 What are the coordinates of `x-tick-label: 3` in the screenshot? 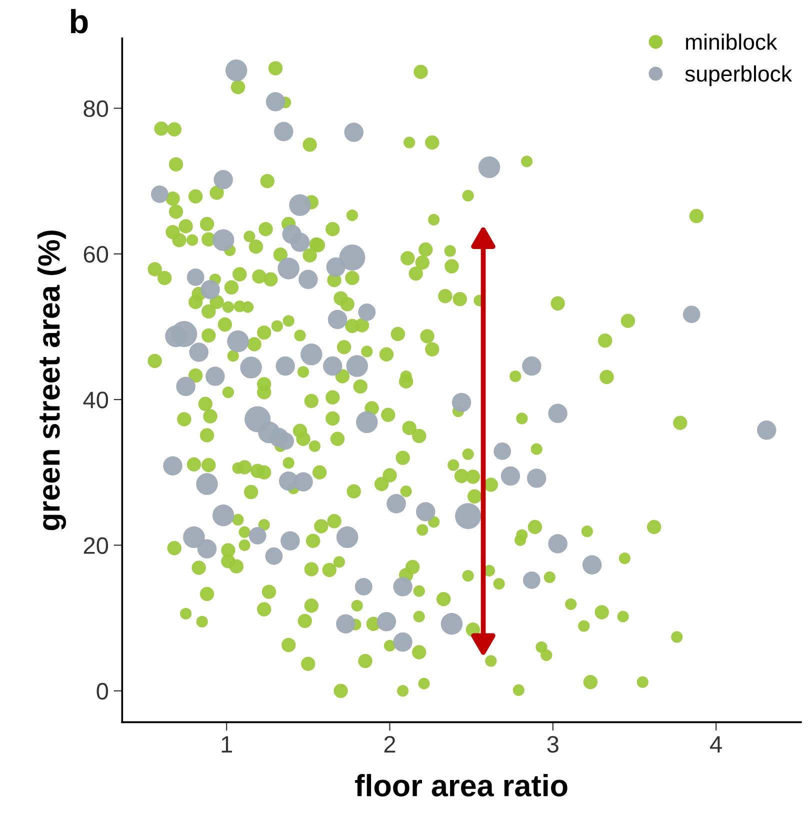 It's located at (552, 744).